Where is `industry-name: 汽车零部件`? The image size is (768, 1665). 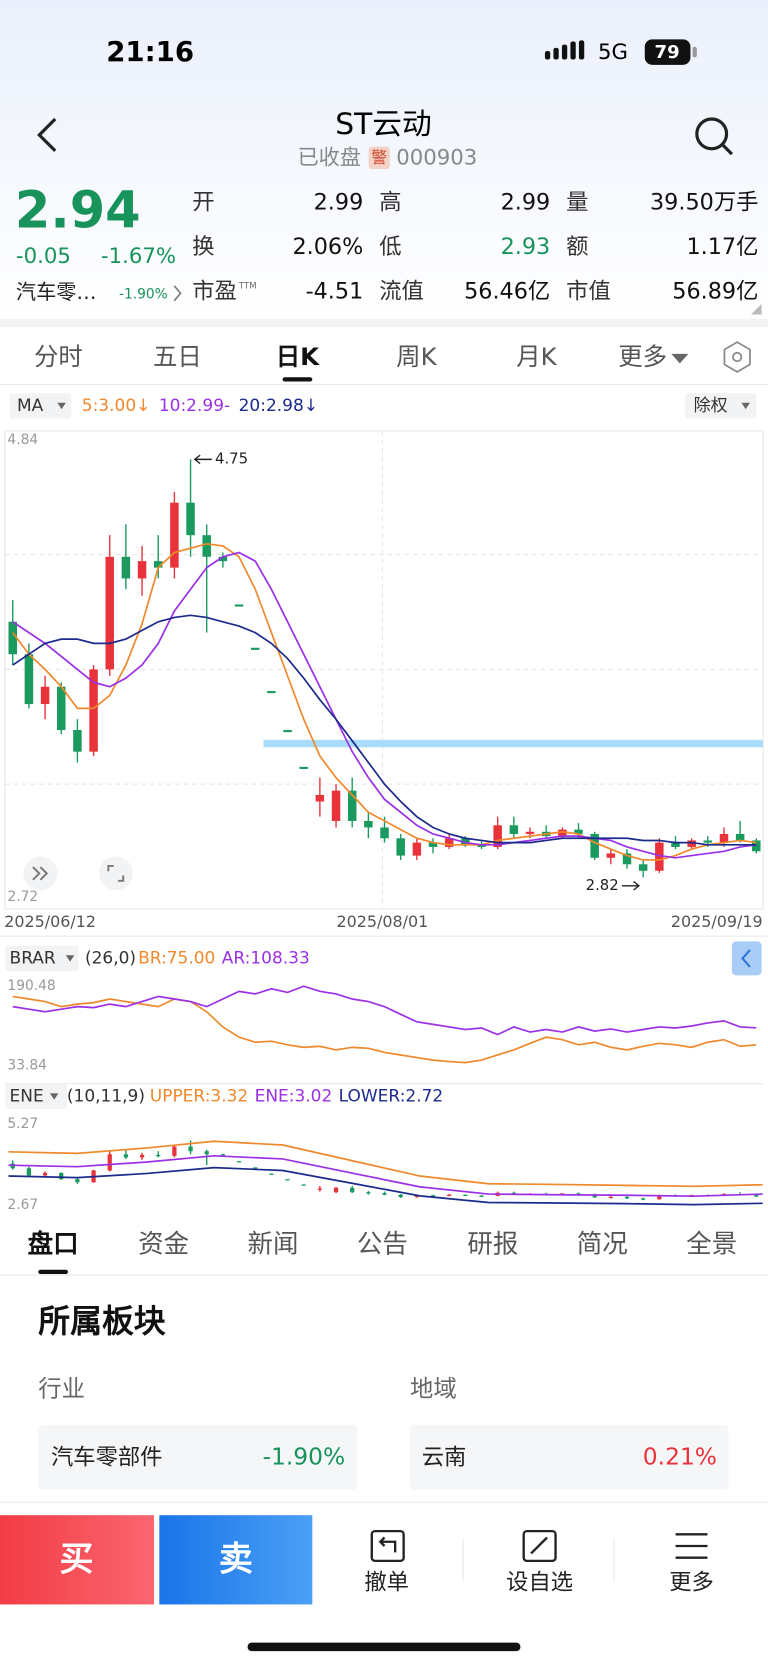 industry-name: 汽车零部件 is located at coordinates (106, 1457).